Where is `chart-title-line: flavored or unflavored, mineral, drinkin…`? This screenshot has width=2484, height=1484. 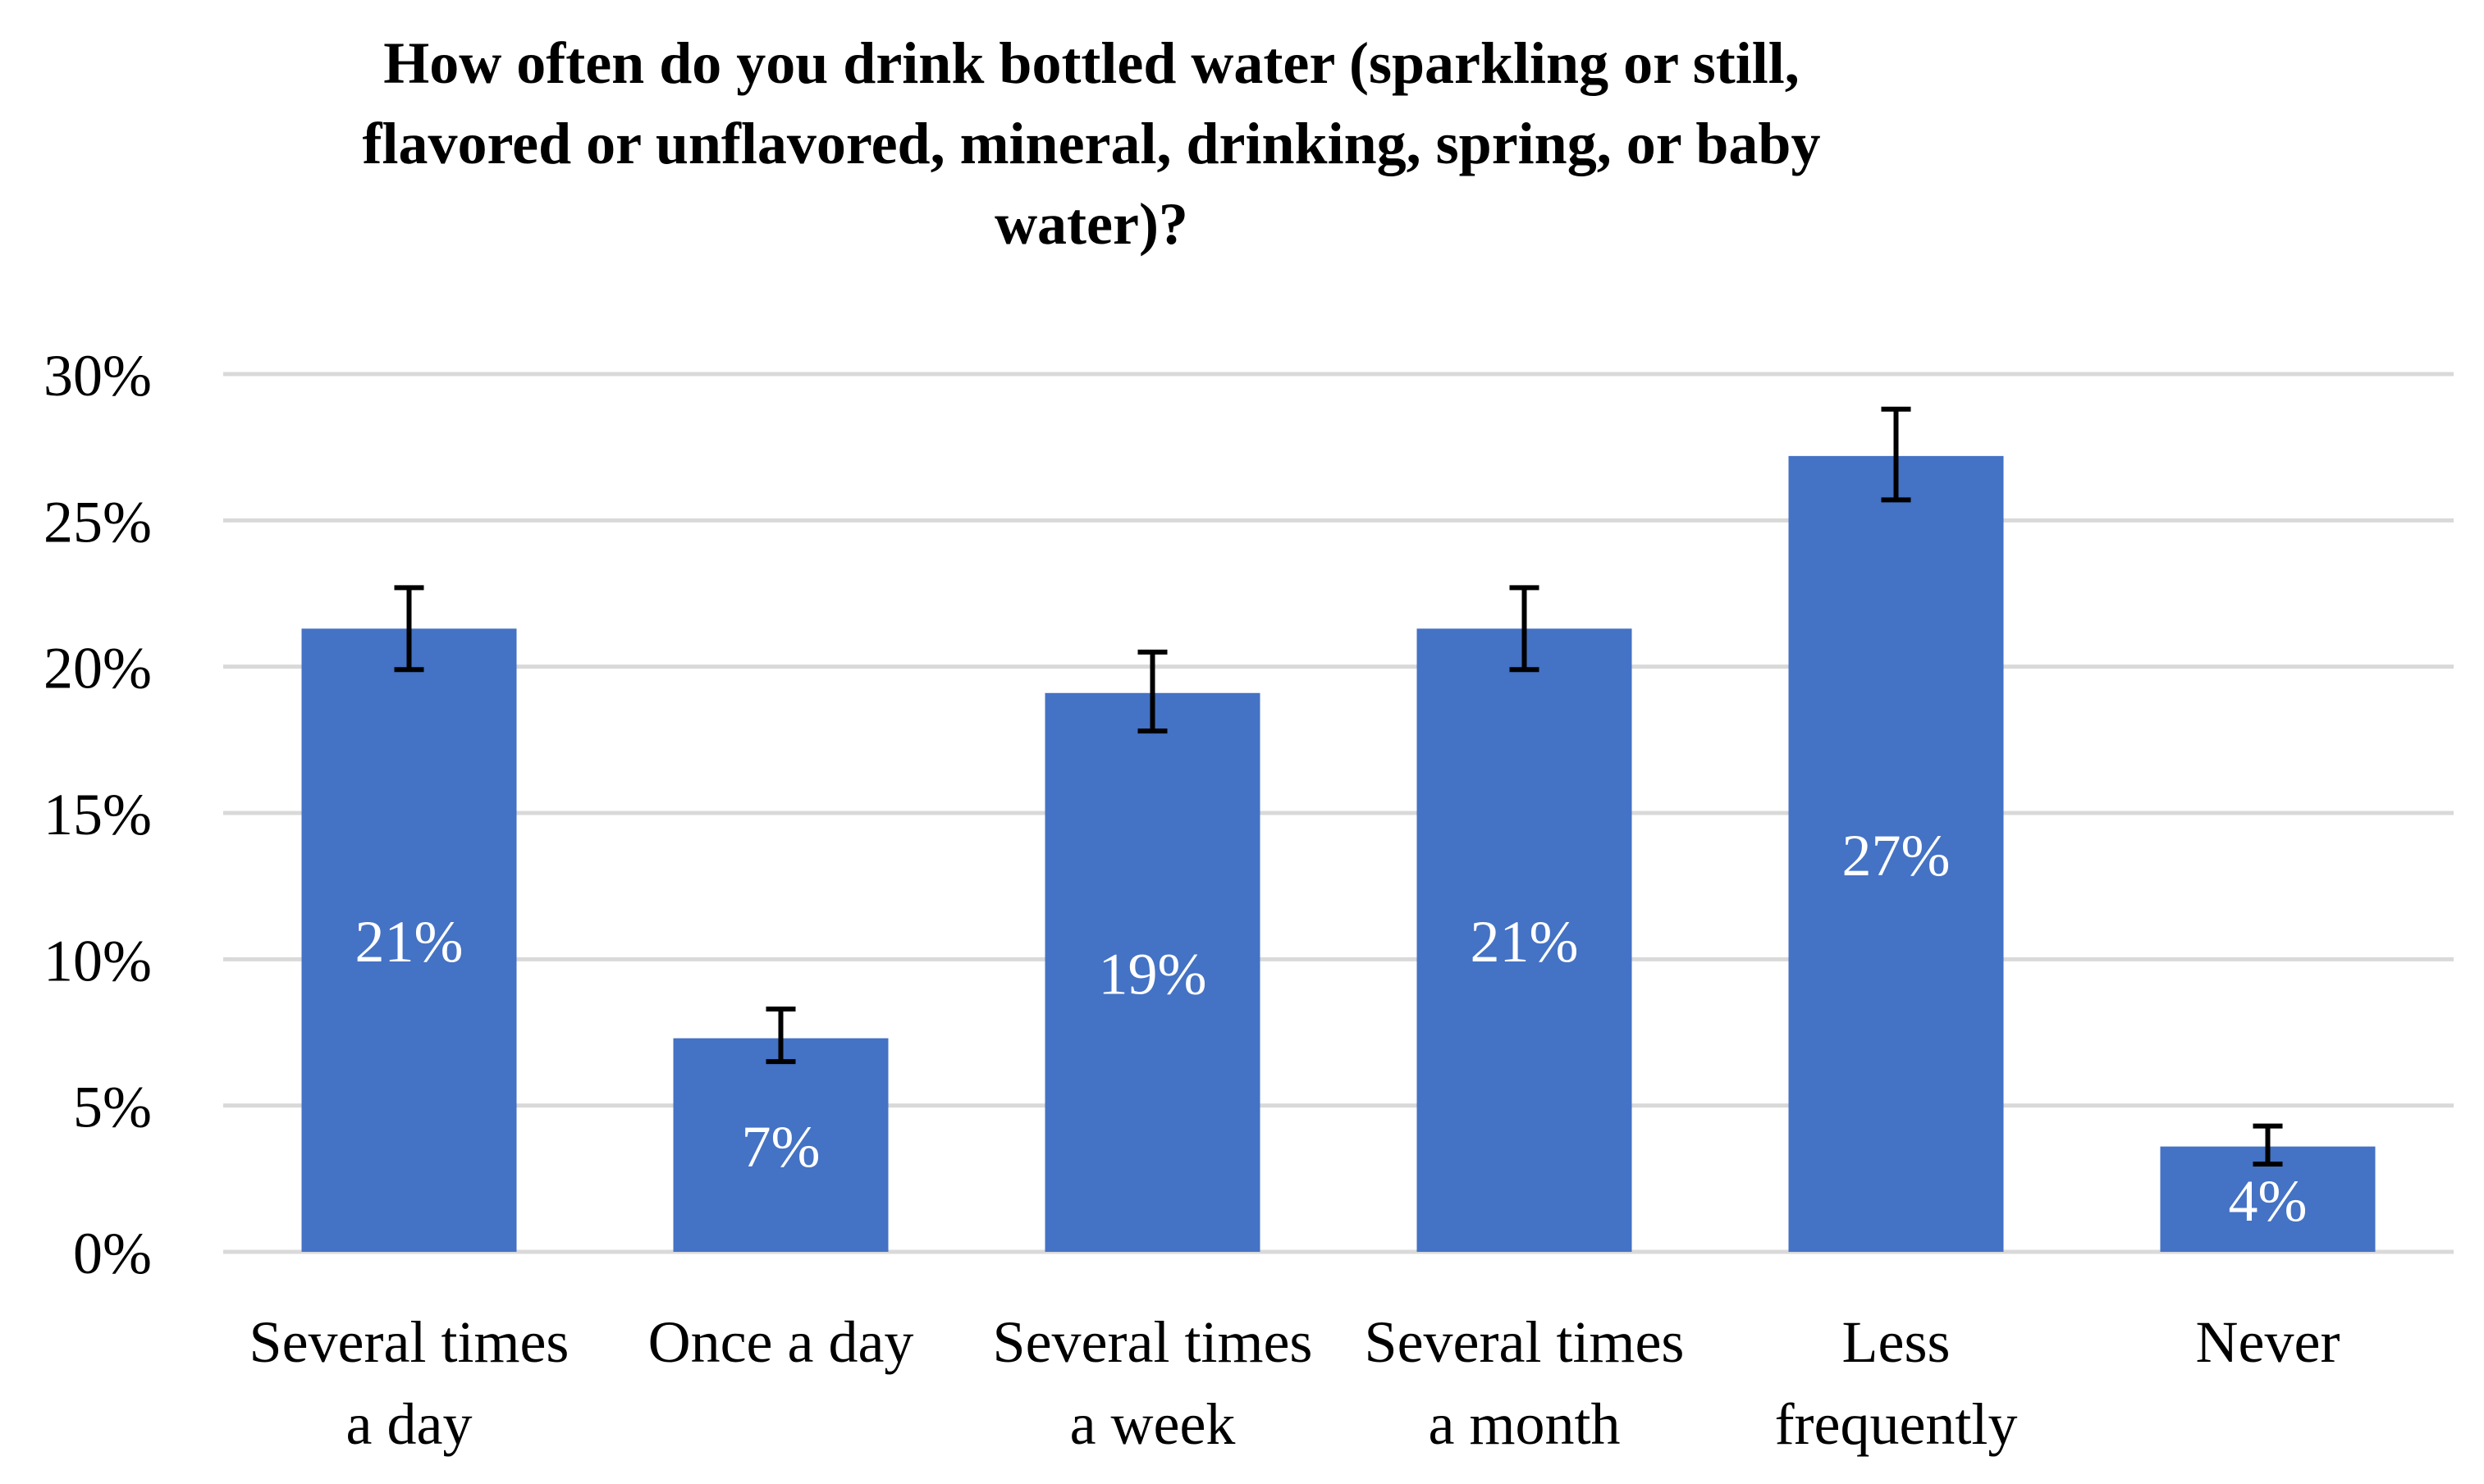 chart-title-line: flavored or unflavored, mineral, drinkin… is located at coordinates (1092, 143).